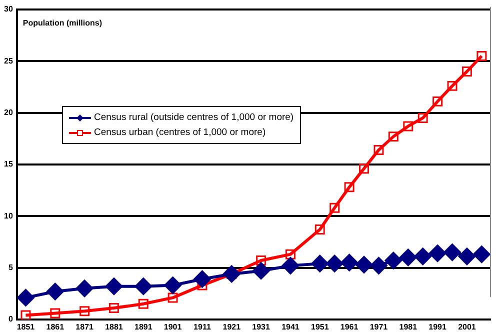 This screenshot has width=500, height=335. I want to click on x-tick-label: 1881, so click(114, 327).